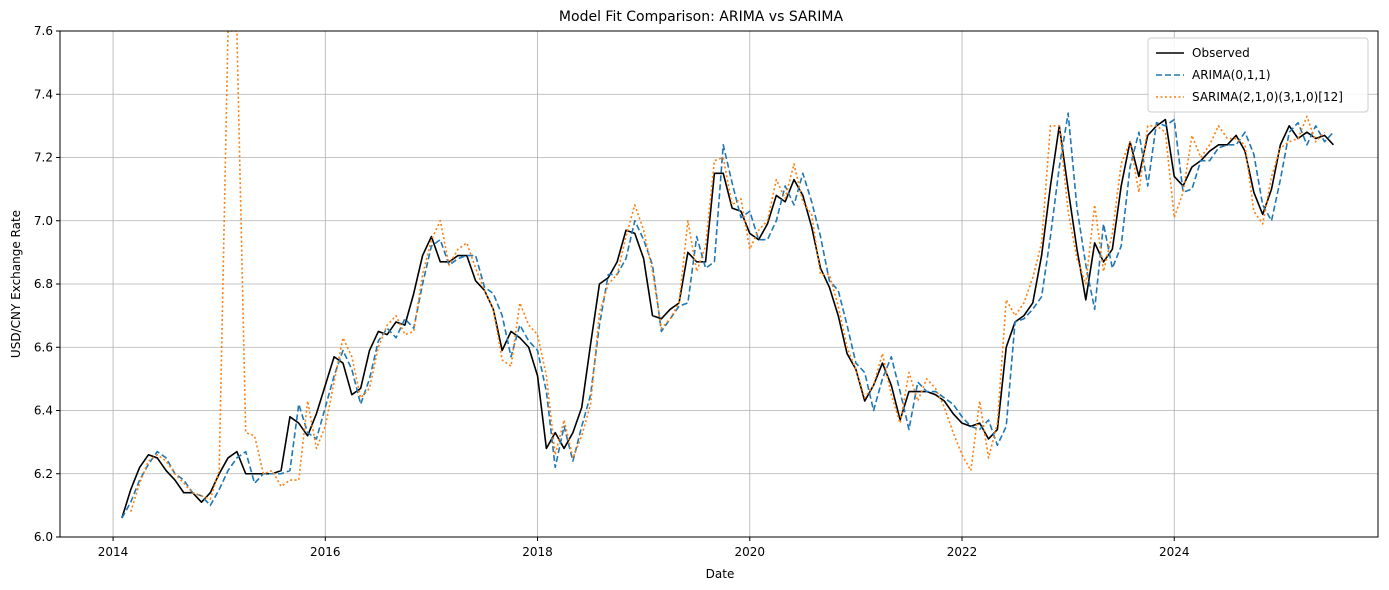 The image size is (1389, 590). Describe the element at coordinates (962, 552) in the screenshot. I see `x-tick-label: 2022` at that location.